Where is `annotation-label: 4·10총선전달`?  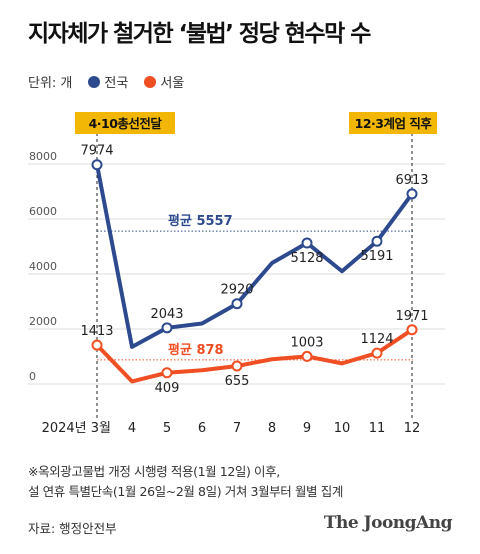
annotation-label: 4·10총선전달 is located at coordinates (126, 123).